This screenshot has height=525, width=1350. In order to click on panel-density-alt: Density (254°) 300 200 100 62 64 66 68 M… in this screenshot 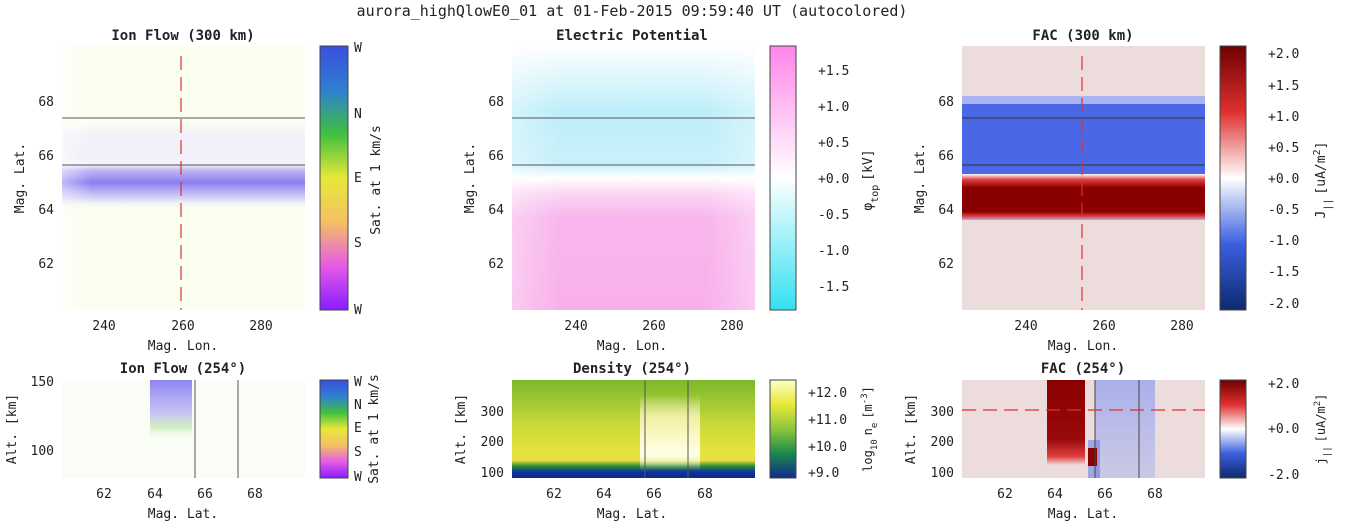, I will do `click(667, 441)`.